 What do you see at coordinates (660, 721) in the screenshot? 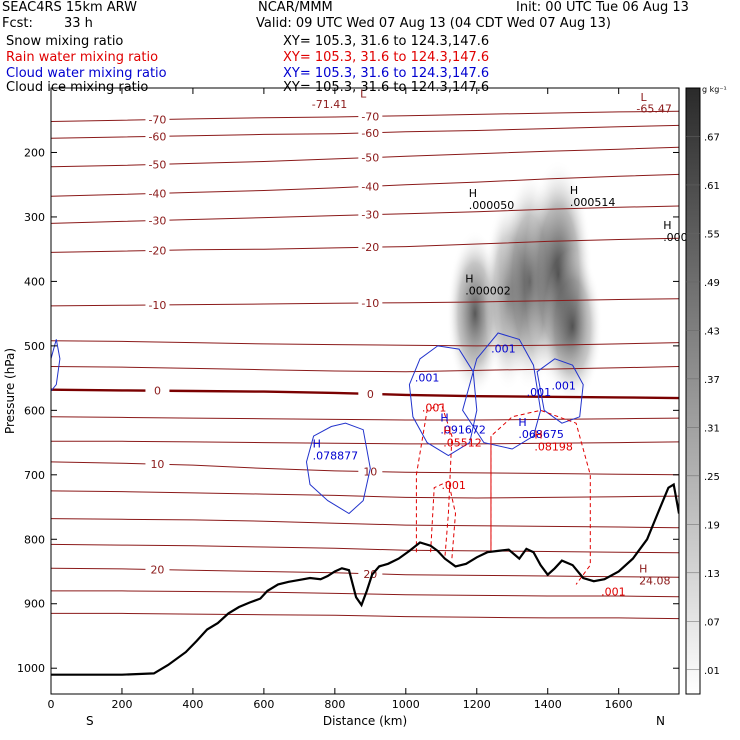
I see `x-end-label-north: N` at bounding box center [660, 721].